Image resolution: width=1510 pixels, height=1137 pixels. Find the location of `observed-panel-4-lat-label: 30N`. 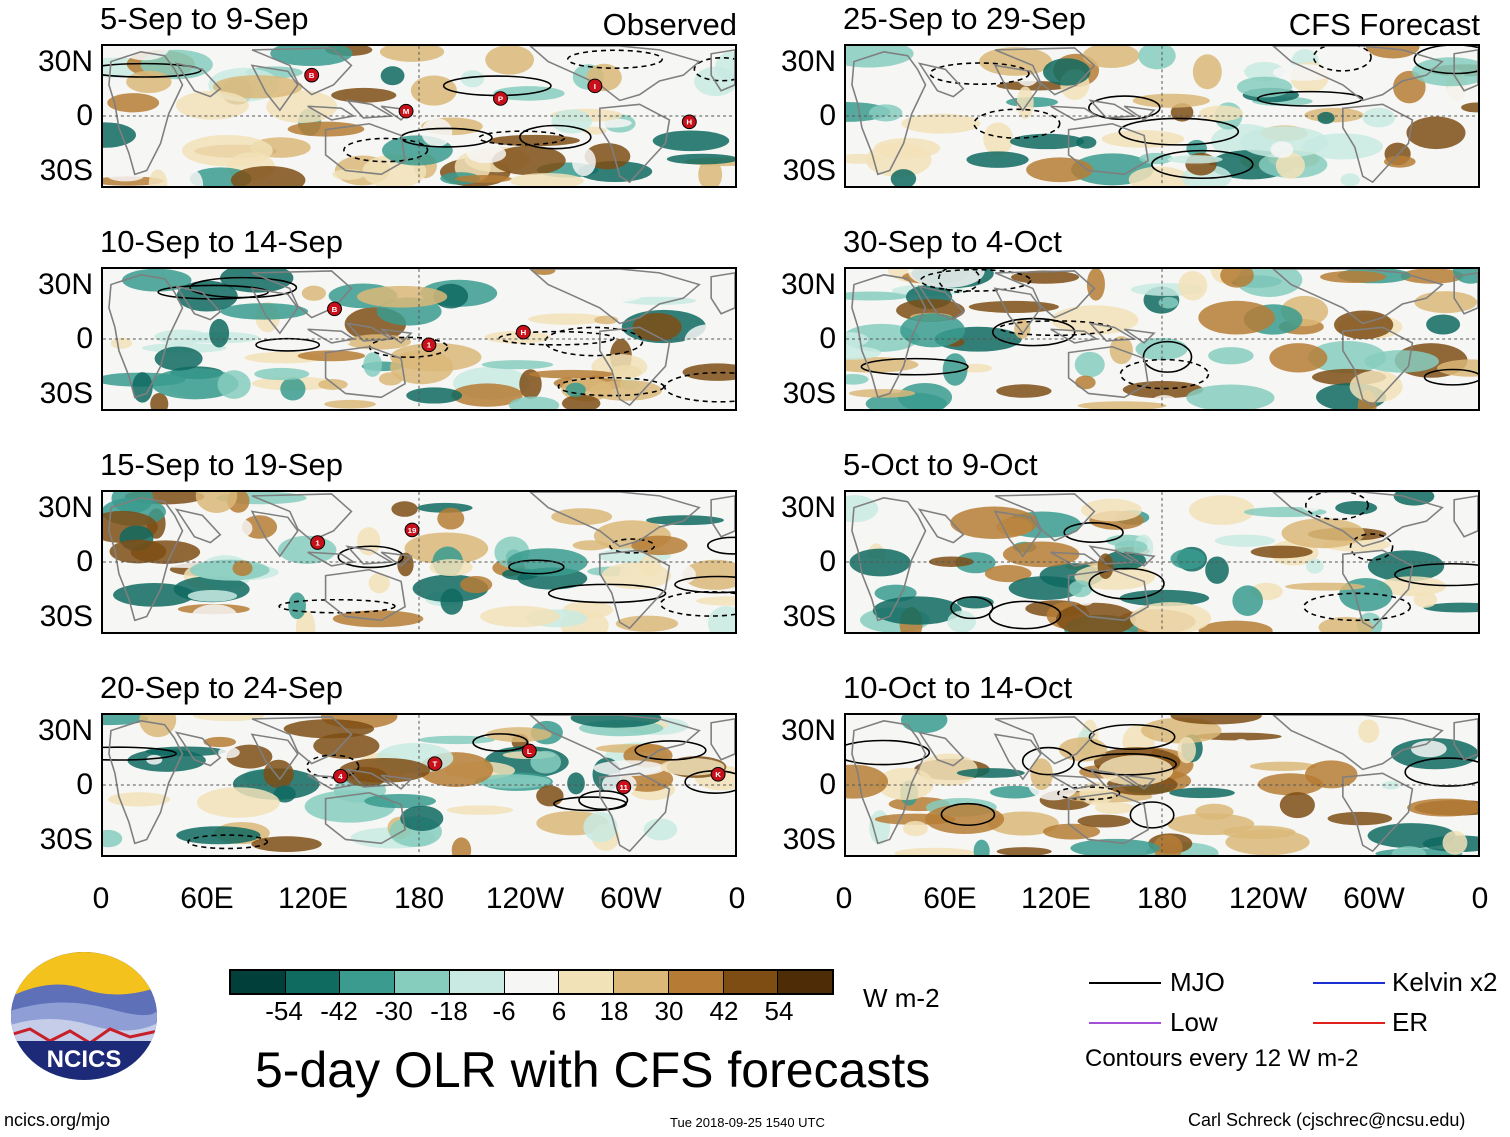

observed-panel-4-lat-label: 30N is located at coordinates (65, 730).